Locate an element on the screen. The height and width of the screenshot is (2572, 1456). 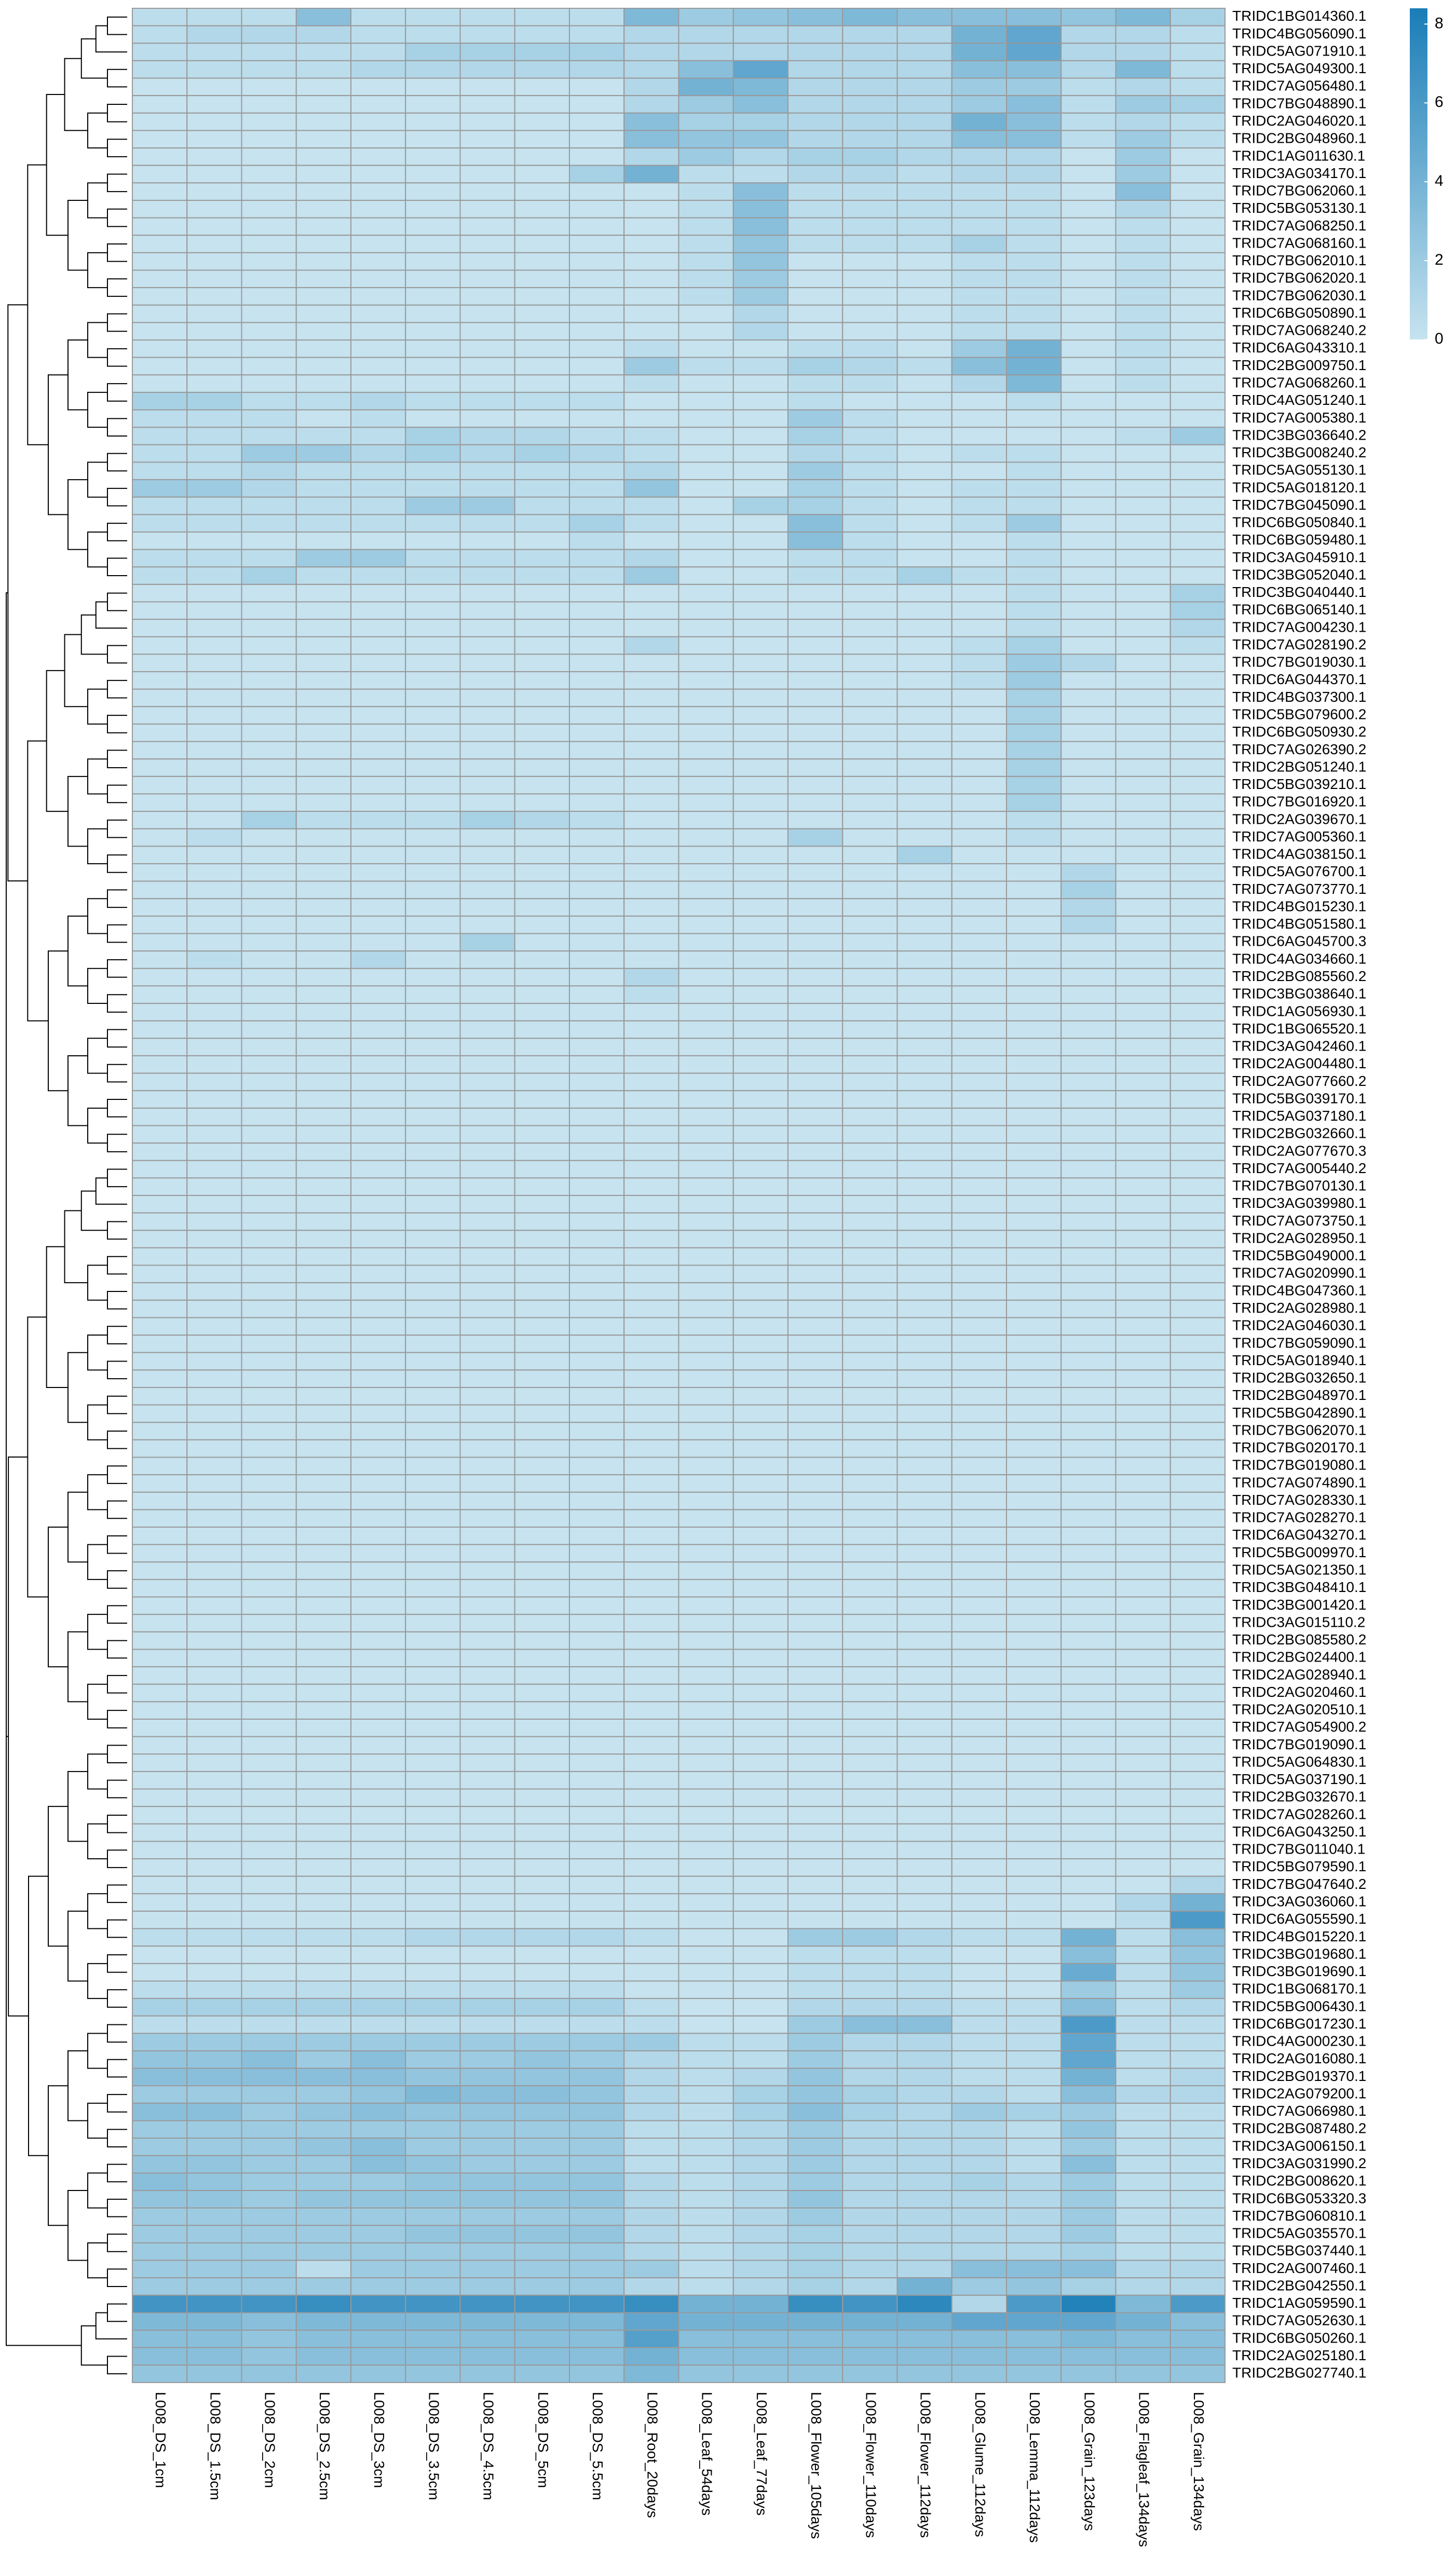
row-label: TRIDC7BG062070.1 is located at coordinates (1299, 1430).